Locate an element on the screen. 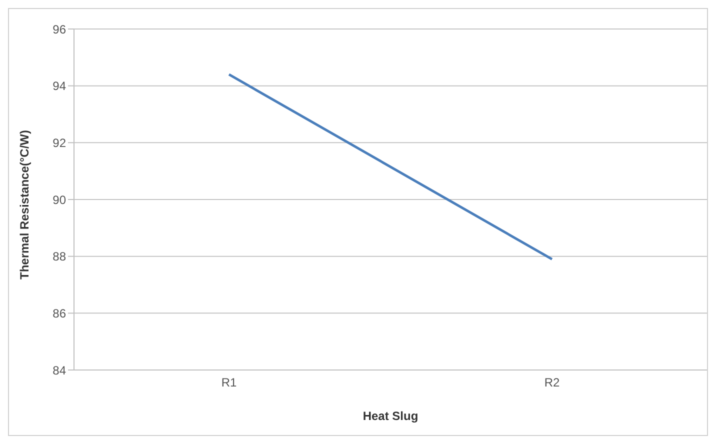 The height and width of the screenshot is (444, 716). y-tick-label: 86 is located at coordinates (59, 313).